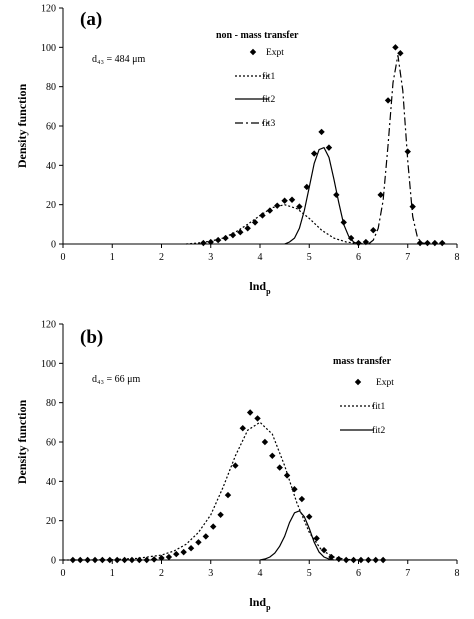 The width and height of the screenshot is (474, 619). What do you see at coordinates (385, 383) in the screenshot?
I see `legend-label: Expt` at bounding box center [385, 383].